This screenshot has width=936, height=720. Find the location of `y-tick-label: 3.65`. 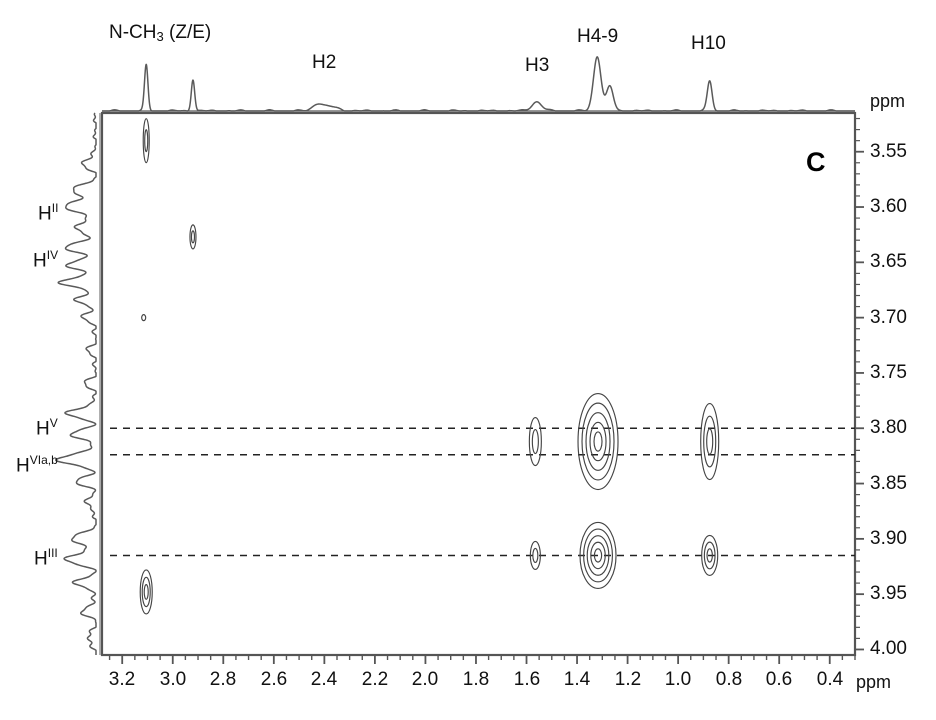

y-tick-label: 3.65 is located at coordinates (888, 261).